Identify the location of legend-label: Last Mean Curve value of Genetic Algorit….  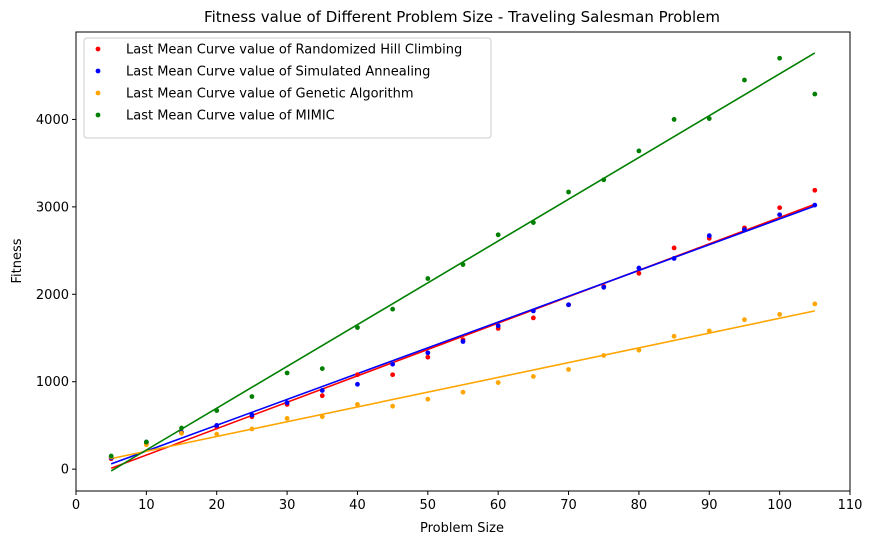
(270, 94).